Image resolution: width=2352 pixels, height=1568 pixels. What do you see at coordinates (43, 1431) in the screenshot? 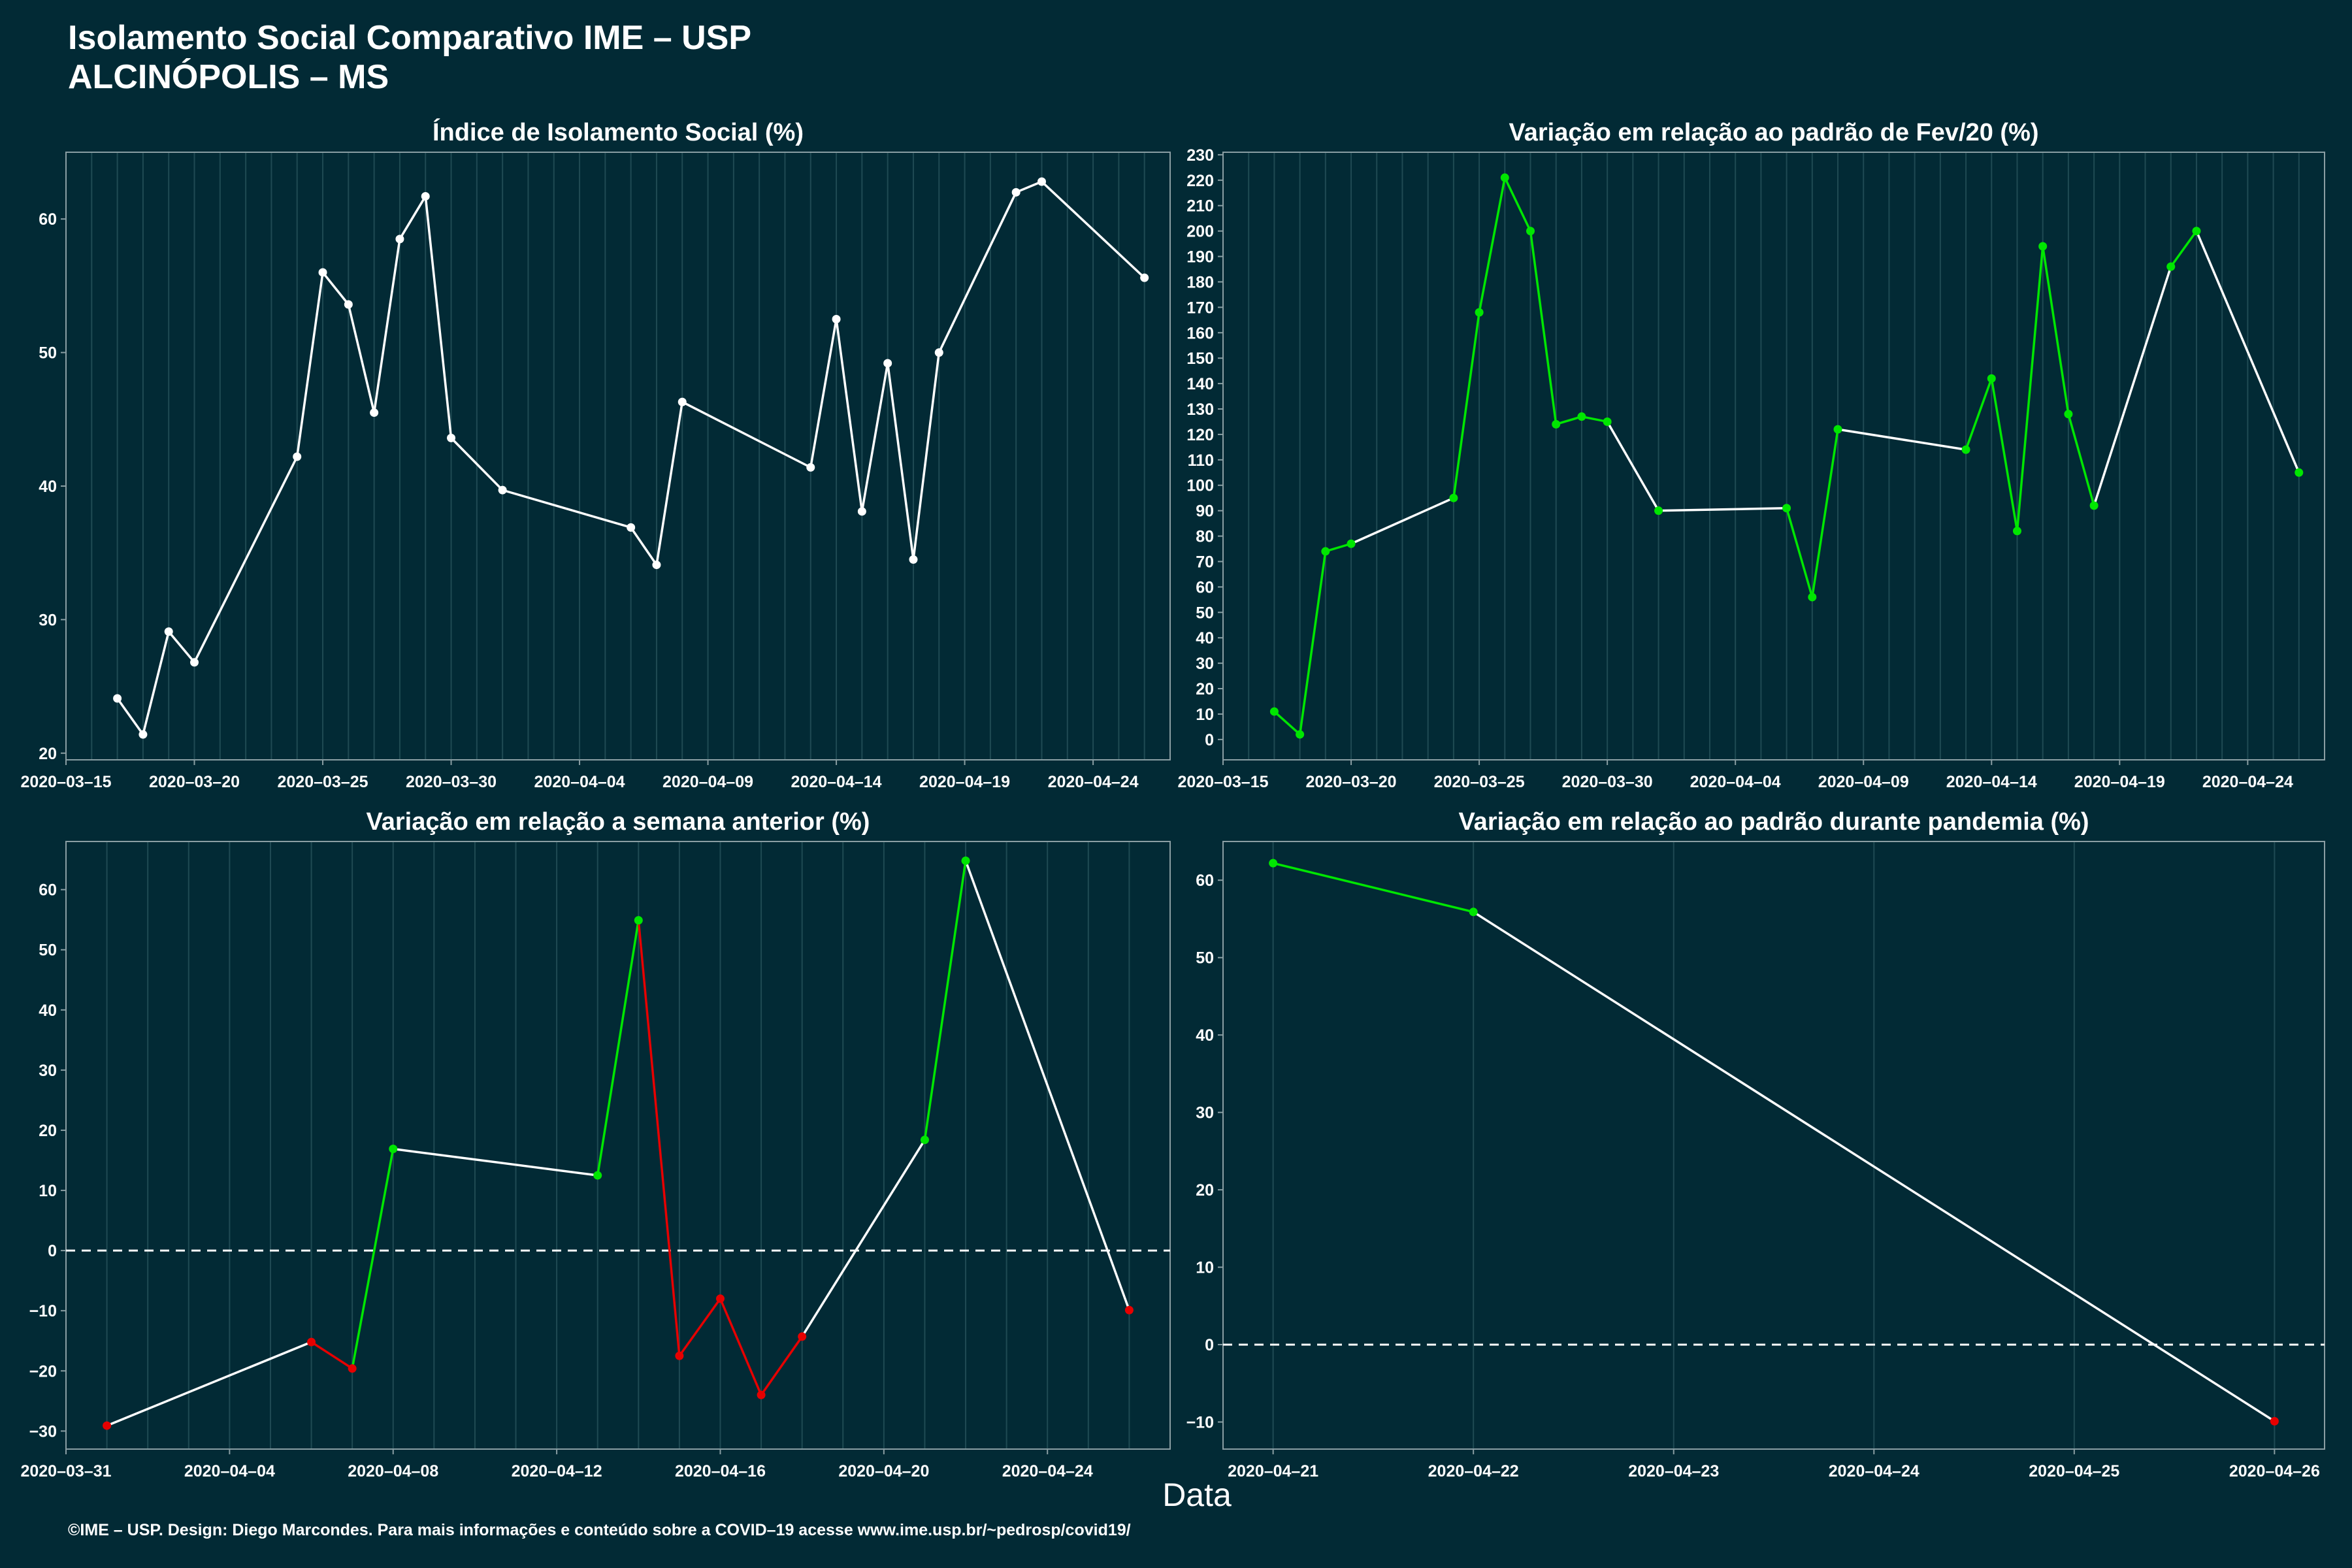
I see `y-tick-label: −30` at bounding box center [43, 1431].